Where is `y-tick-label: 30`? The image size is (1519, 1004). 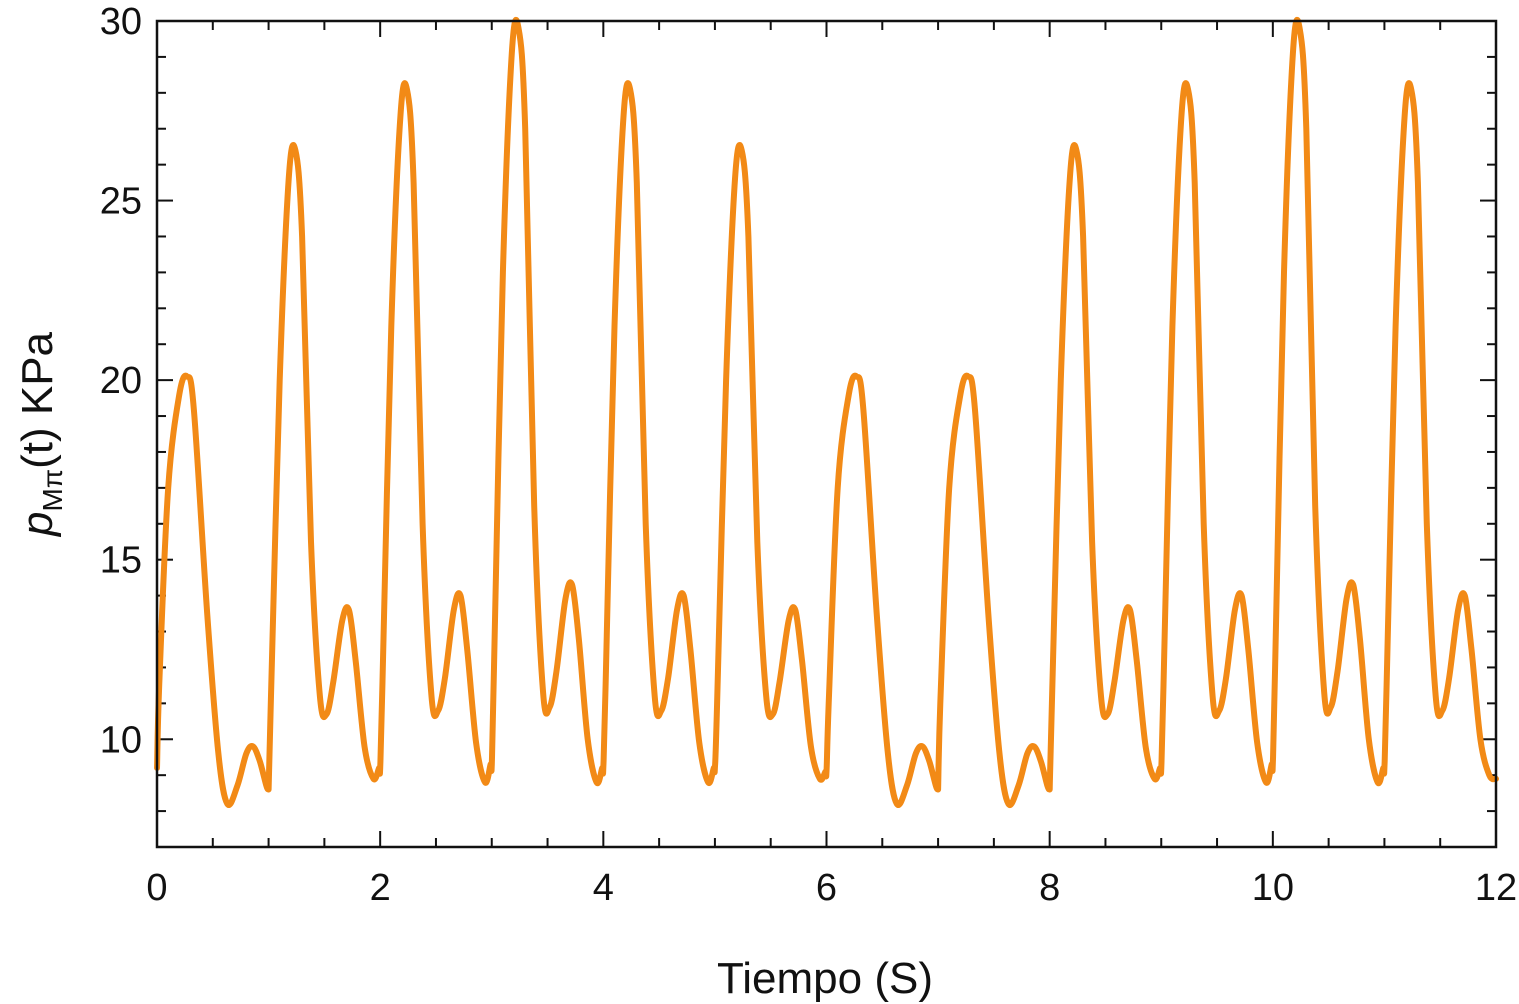 y-tick-label: 30 is located at coordinates (121, 22).